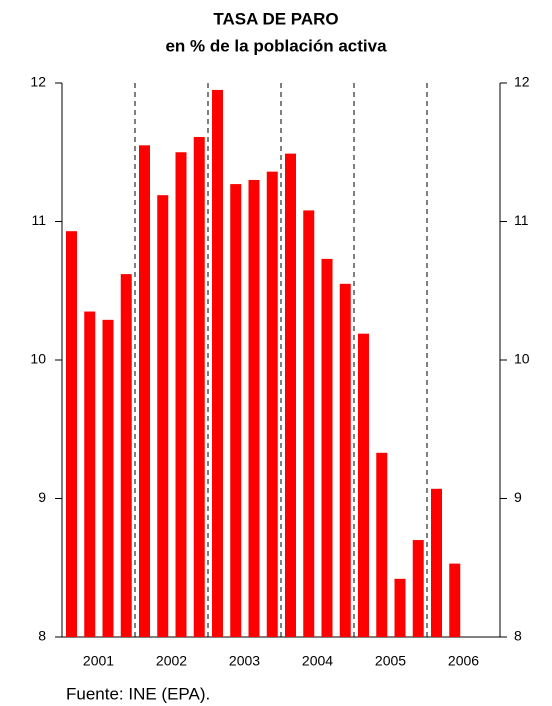 The height and width of the screenshot is (706, 552). I want to click on y-tick-label: 11, so click(38, 220).